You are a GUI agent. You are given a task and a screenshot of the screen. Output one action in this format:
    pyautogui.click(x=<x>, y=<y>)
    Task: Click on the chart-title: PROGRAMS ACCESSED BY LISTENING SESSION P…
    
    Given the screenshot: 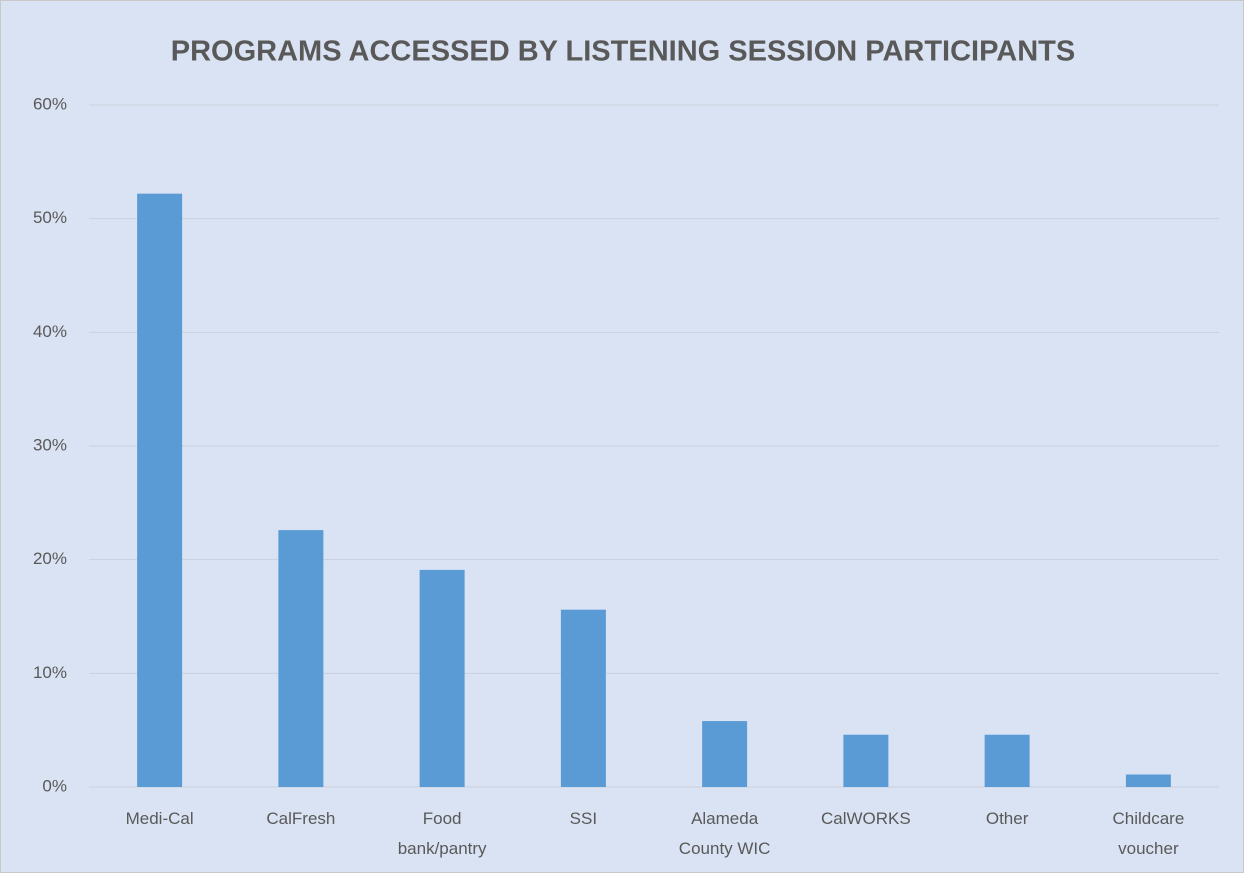 What is the action you would take?
    pyautogui.click(x=623, y=52)
    